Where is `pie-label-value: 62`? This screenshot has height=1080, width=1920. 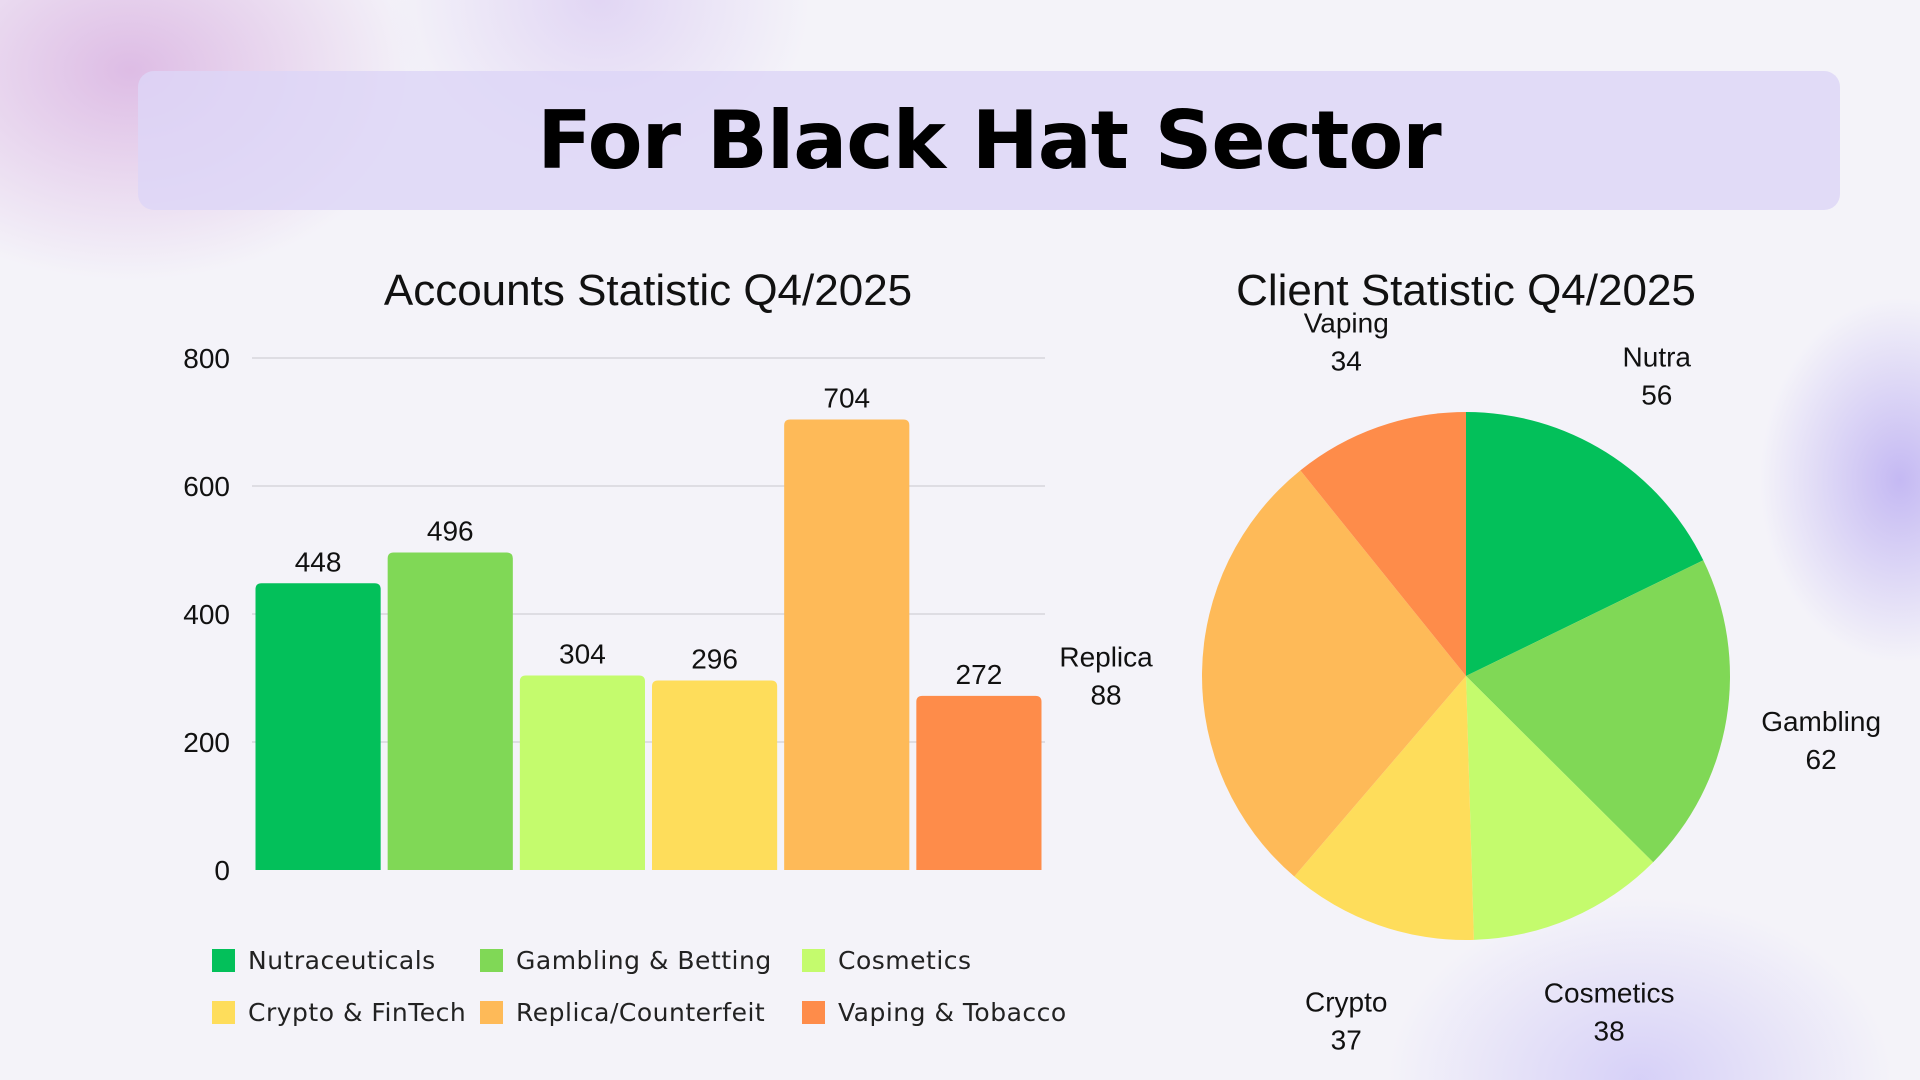
pie-label-value: 62 is located at coordinates (1821, 759).